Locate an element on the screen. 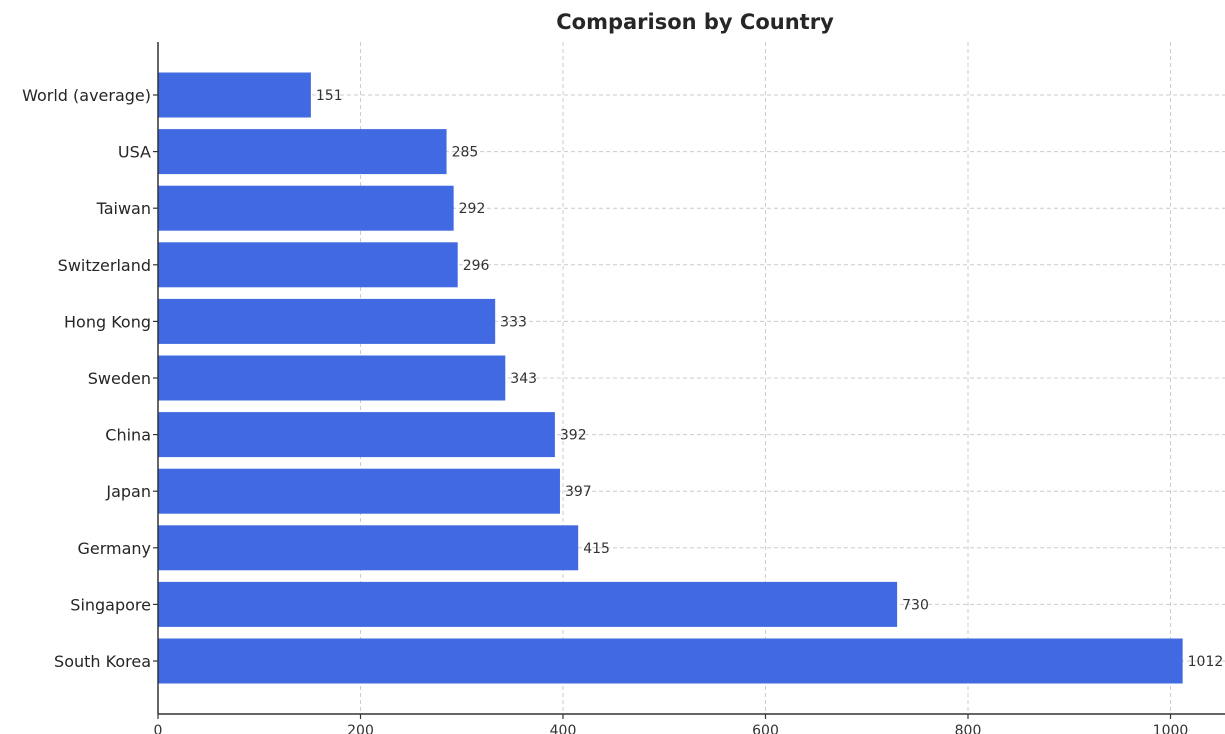 The image size is (1225, 734). value-label: 397 is located at coordinates (578, 492).